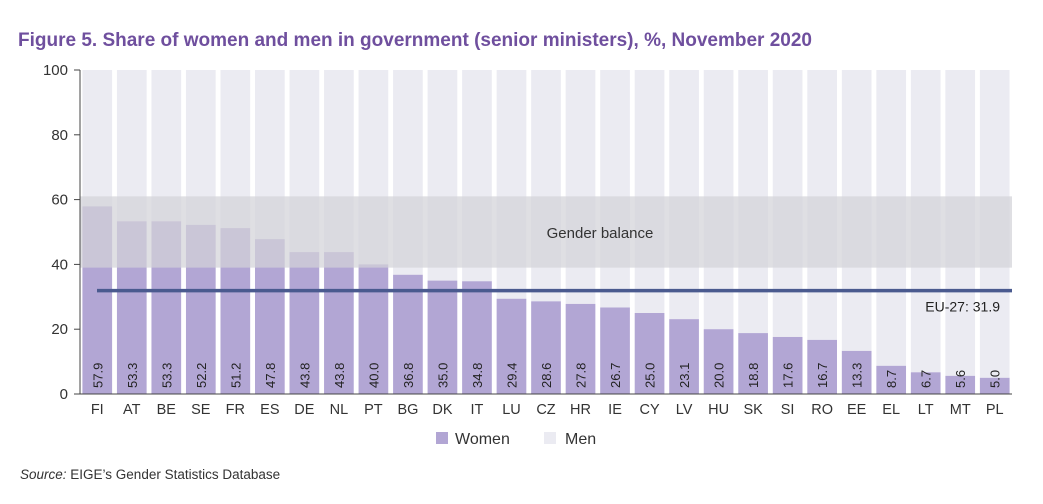 This screenshot has width=1043, height=504. I want to click on bar-women-lt, so click(925, 383).